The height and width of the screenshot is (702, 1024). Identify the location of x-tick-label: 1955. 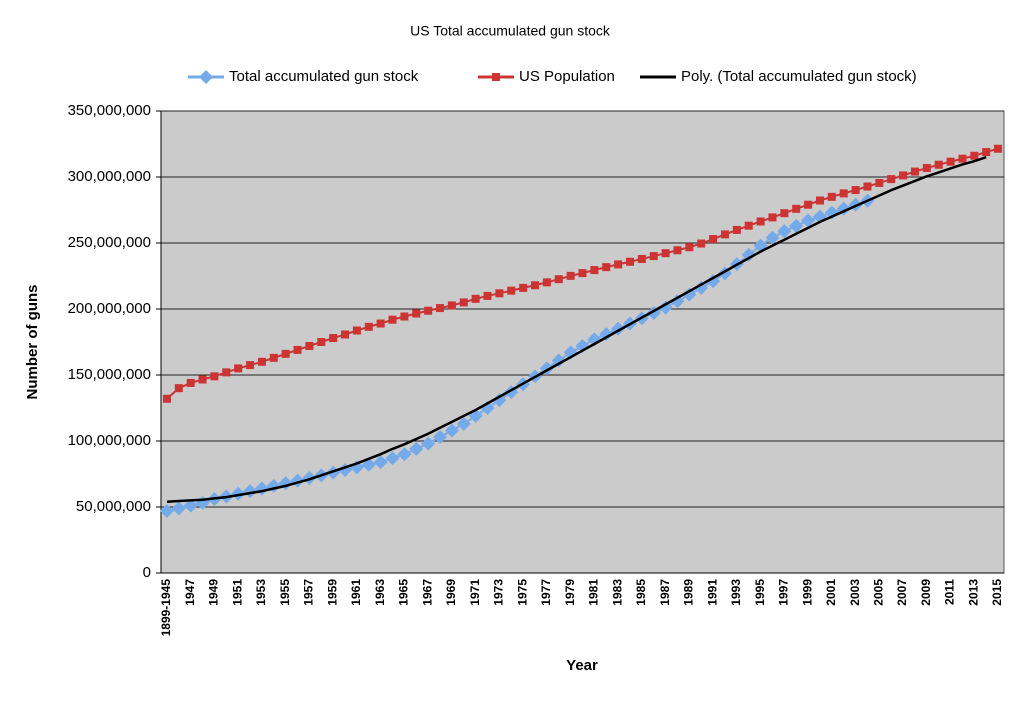
(285, 592).